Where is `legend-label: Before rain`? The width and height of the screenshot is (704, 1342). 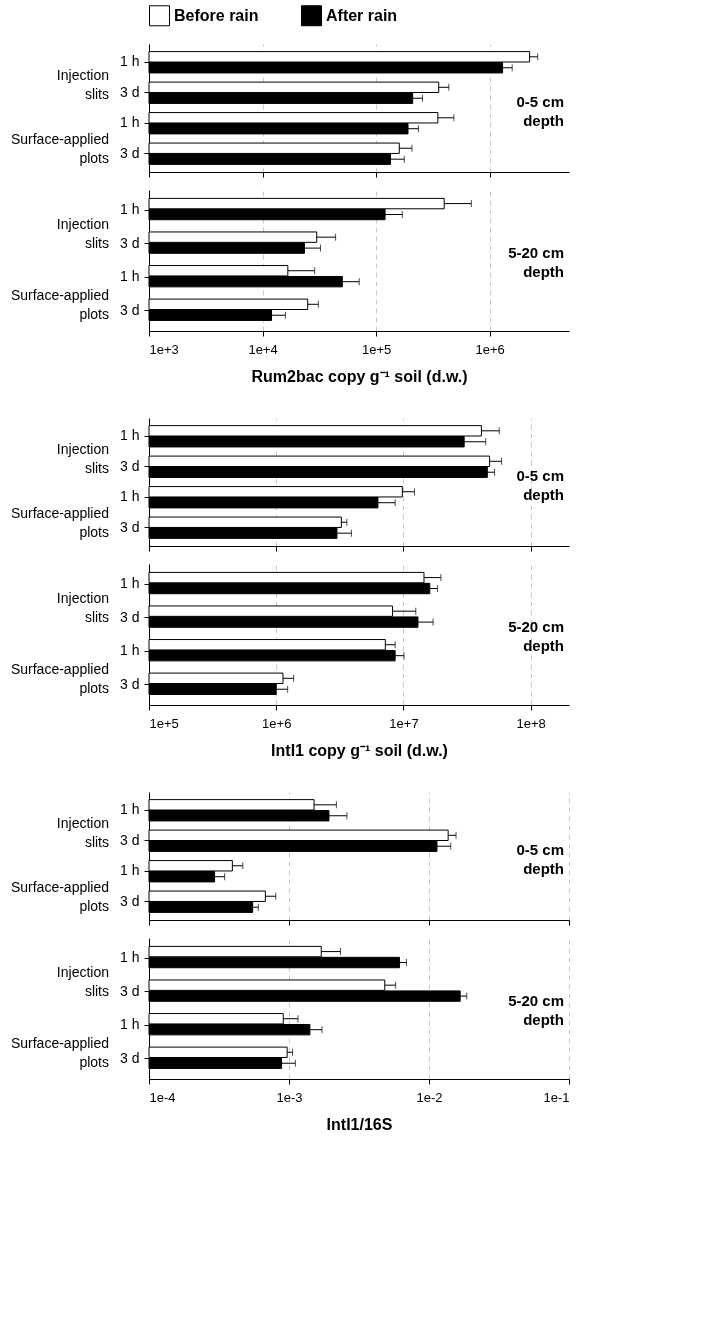
legend-label: Before rain is located at coordinates (216, 15).